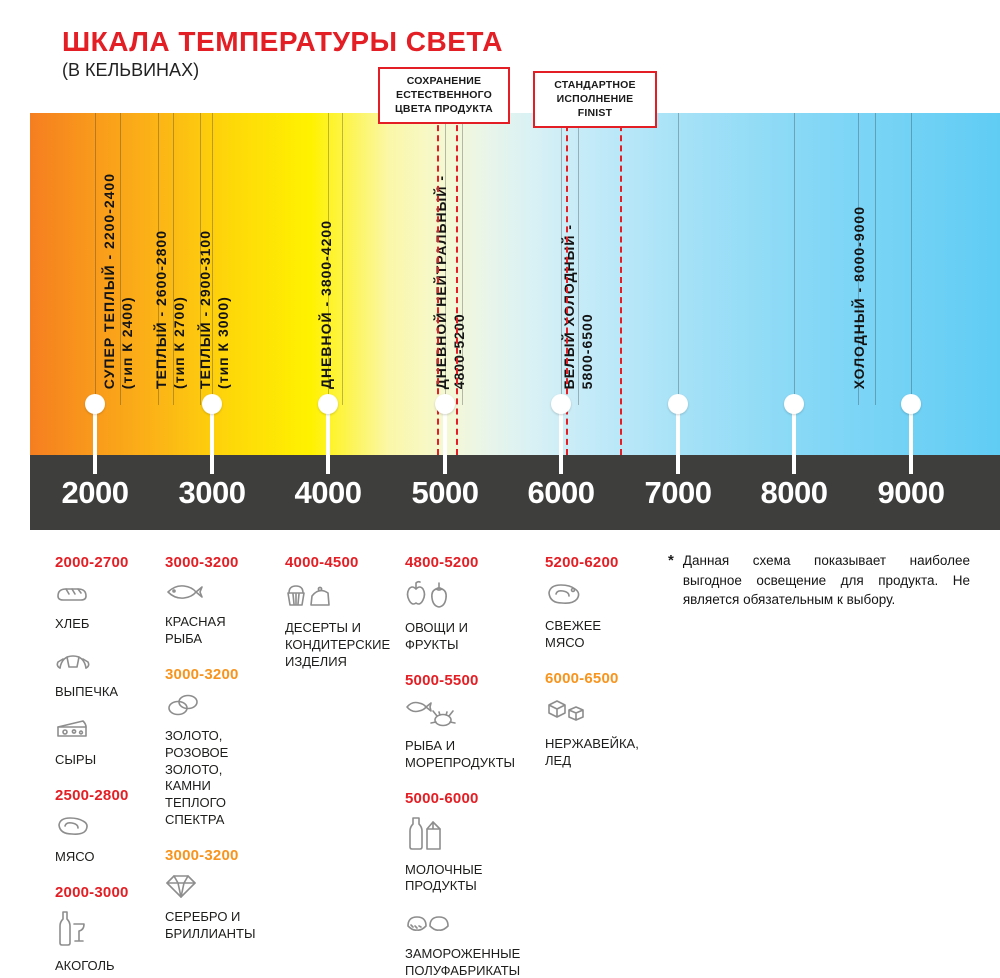  Describe the element at coordinates (92, 562) in the screenshot. I see `range-label: 2000-2700` at that location.